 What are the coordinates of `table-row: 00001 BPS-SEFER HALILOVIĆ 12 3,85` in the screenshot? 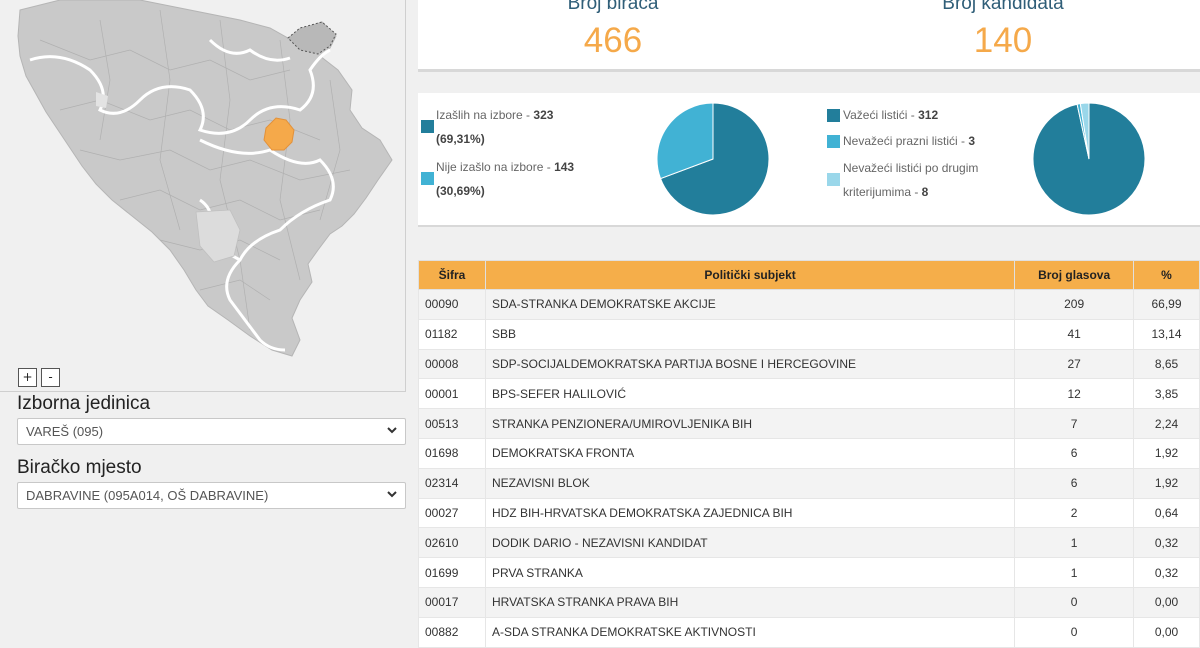 It's located at (809, 394).